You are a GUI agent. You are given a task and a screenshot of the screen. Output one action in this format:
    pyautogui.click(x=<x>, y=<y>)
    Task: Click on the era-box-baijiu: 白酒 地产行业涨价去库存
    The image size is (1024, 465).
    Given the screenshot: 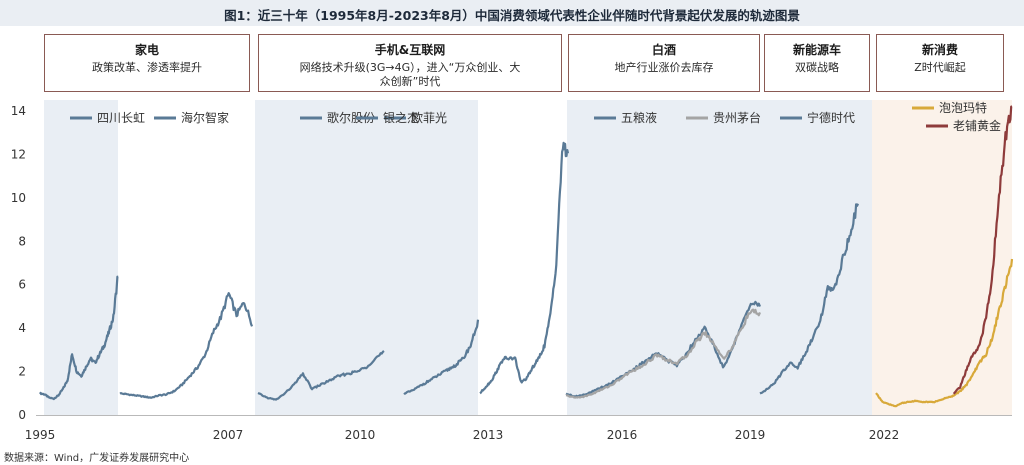 What is the action you would take?
    pyautogui.click(x=664, y=63)
    